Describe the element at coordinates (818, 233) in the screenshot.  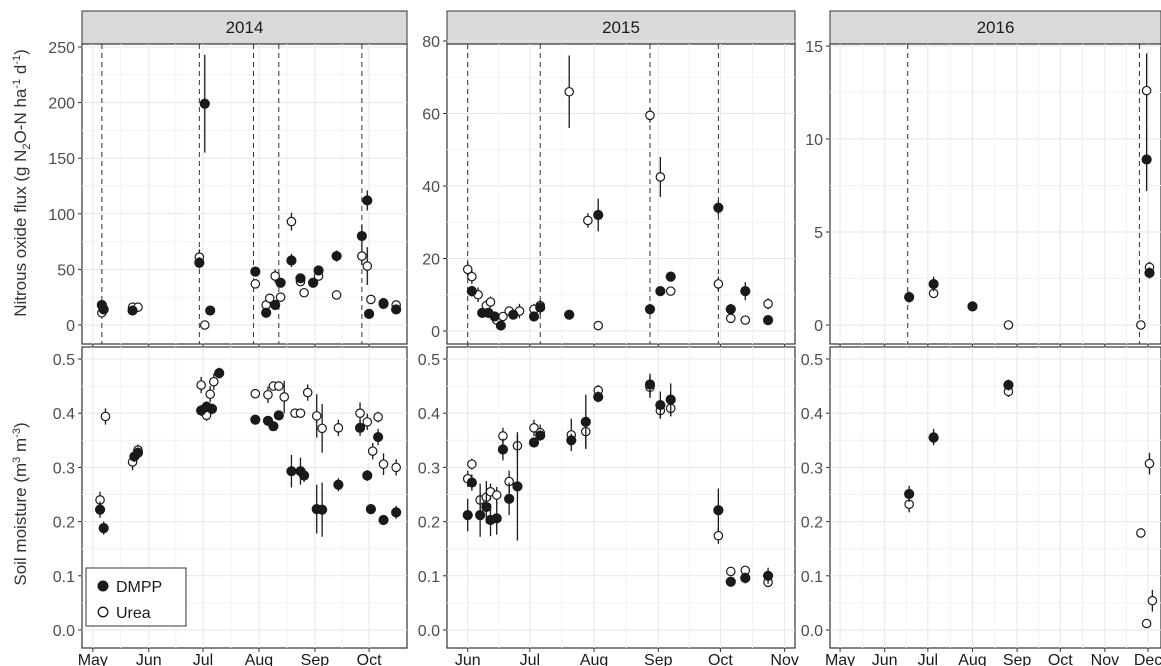
I see `y-tick-label: 5` at that location.